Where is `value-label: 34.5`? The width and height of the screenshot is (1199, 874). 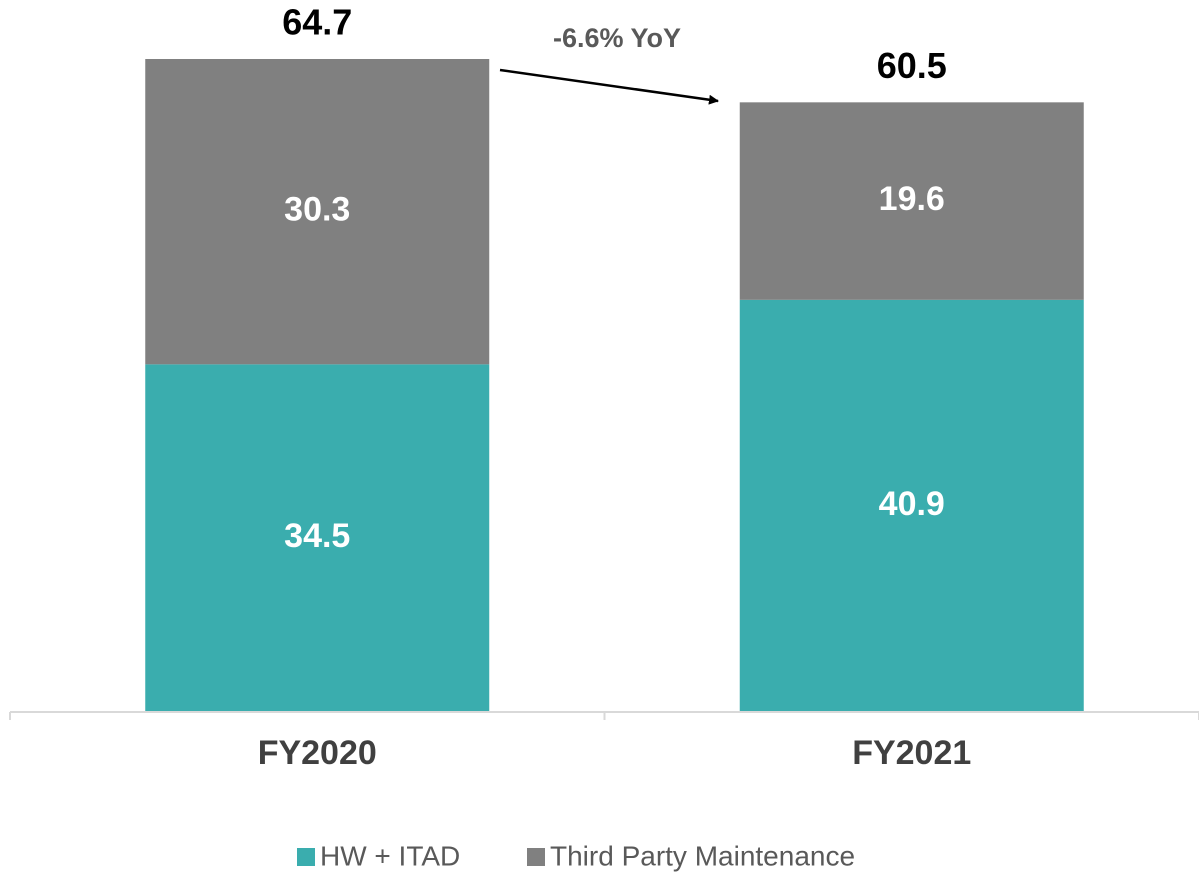 value-label: 34.5 is located at coordinates (317, 536).